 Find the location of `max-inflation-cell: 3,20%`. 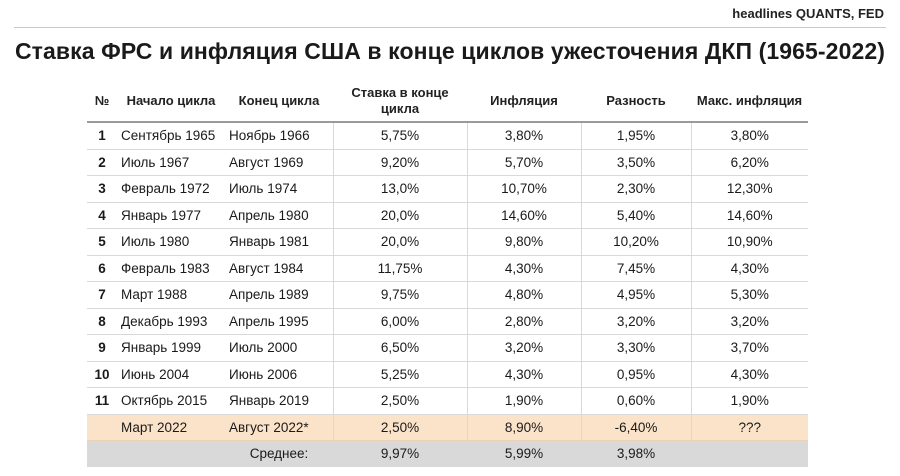

max-inflation-cell: 3,20% is located at coordinates (749, 321).